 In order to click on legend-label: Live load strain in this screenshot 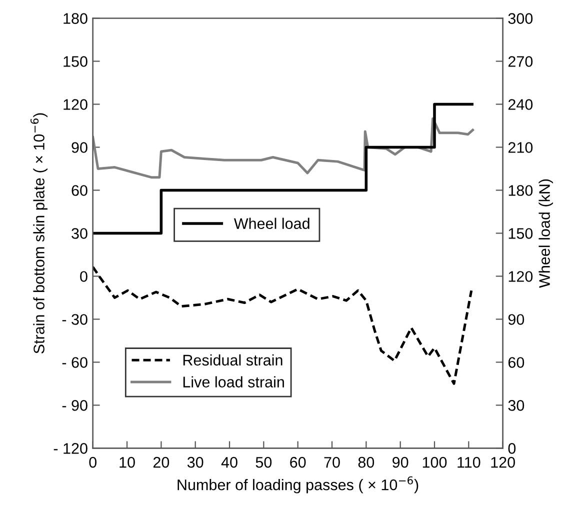, I will do `click(233, 382)`.